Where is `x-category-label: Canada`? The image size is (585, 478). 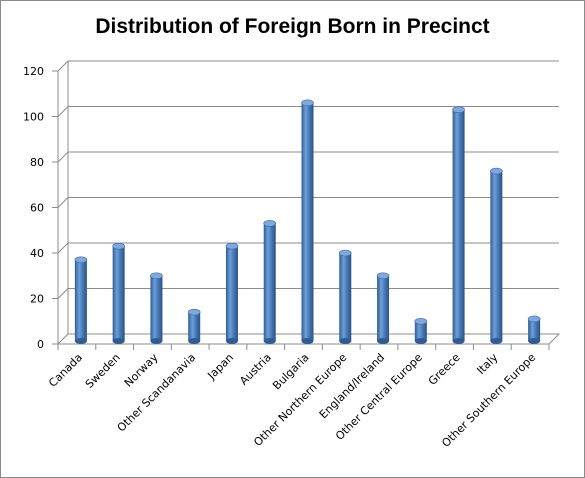
x-category-label: Canada is located at coordinates (65, 370).